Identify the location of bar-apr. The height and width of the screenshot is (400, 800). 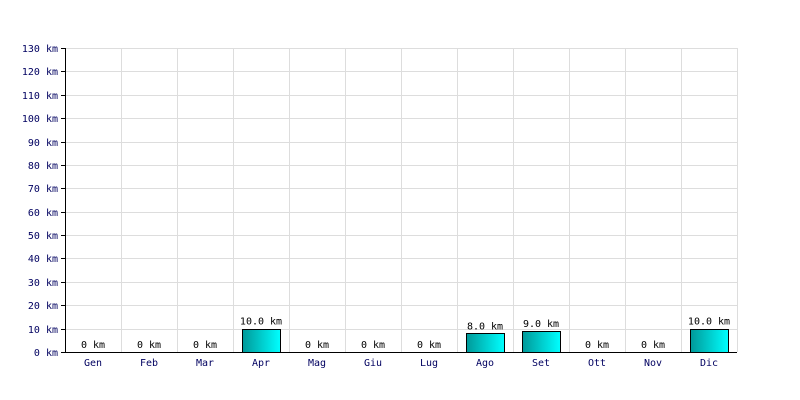
(261, 341).